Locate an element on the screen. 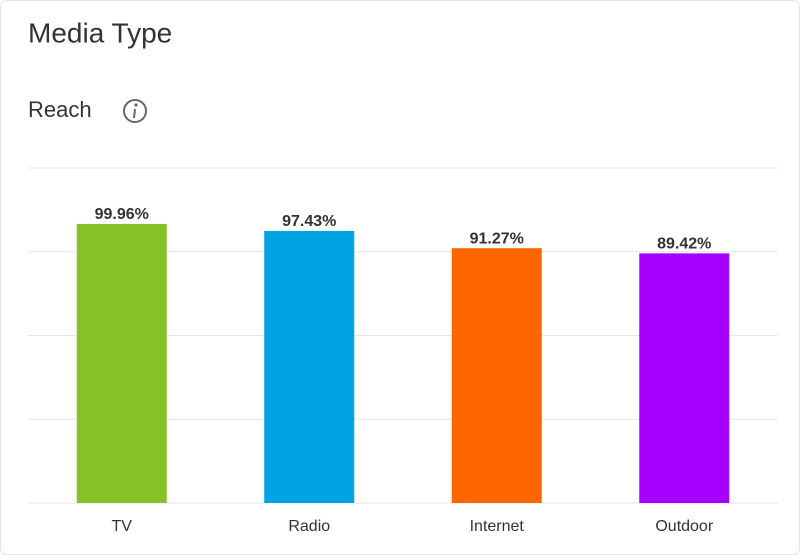  value-label: 97.43% is located at coordinates (309, 221).